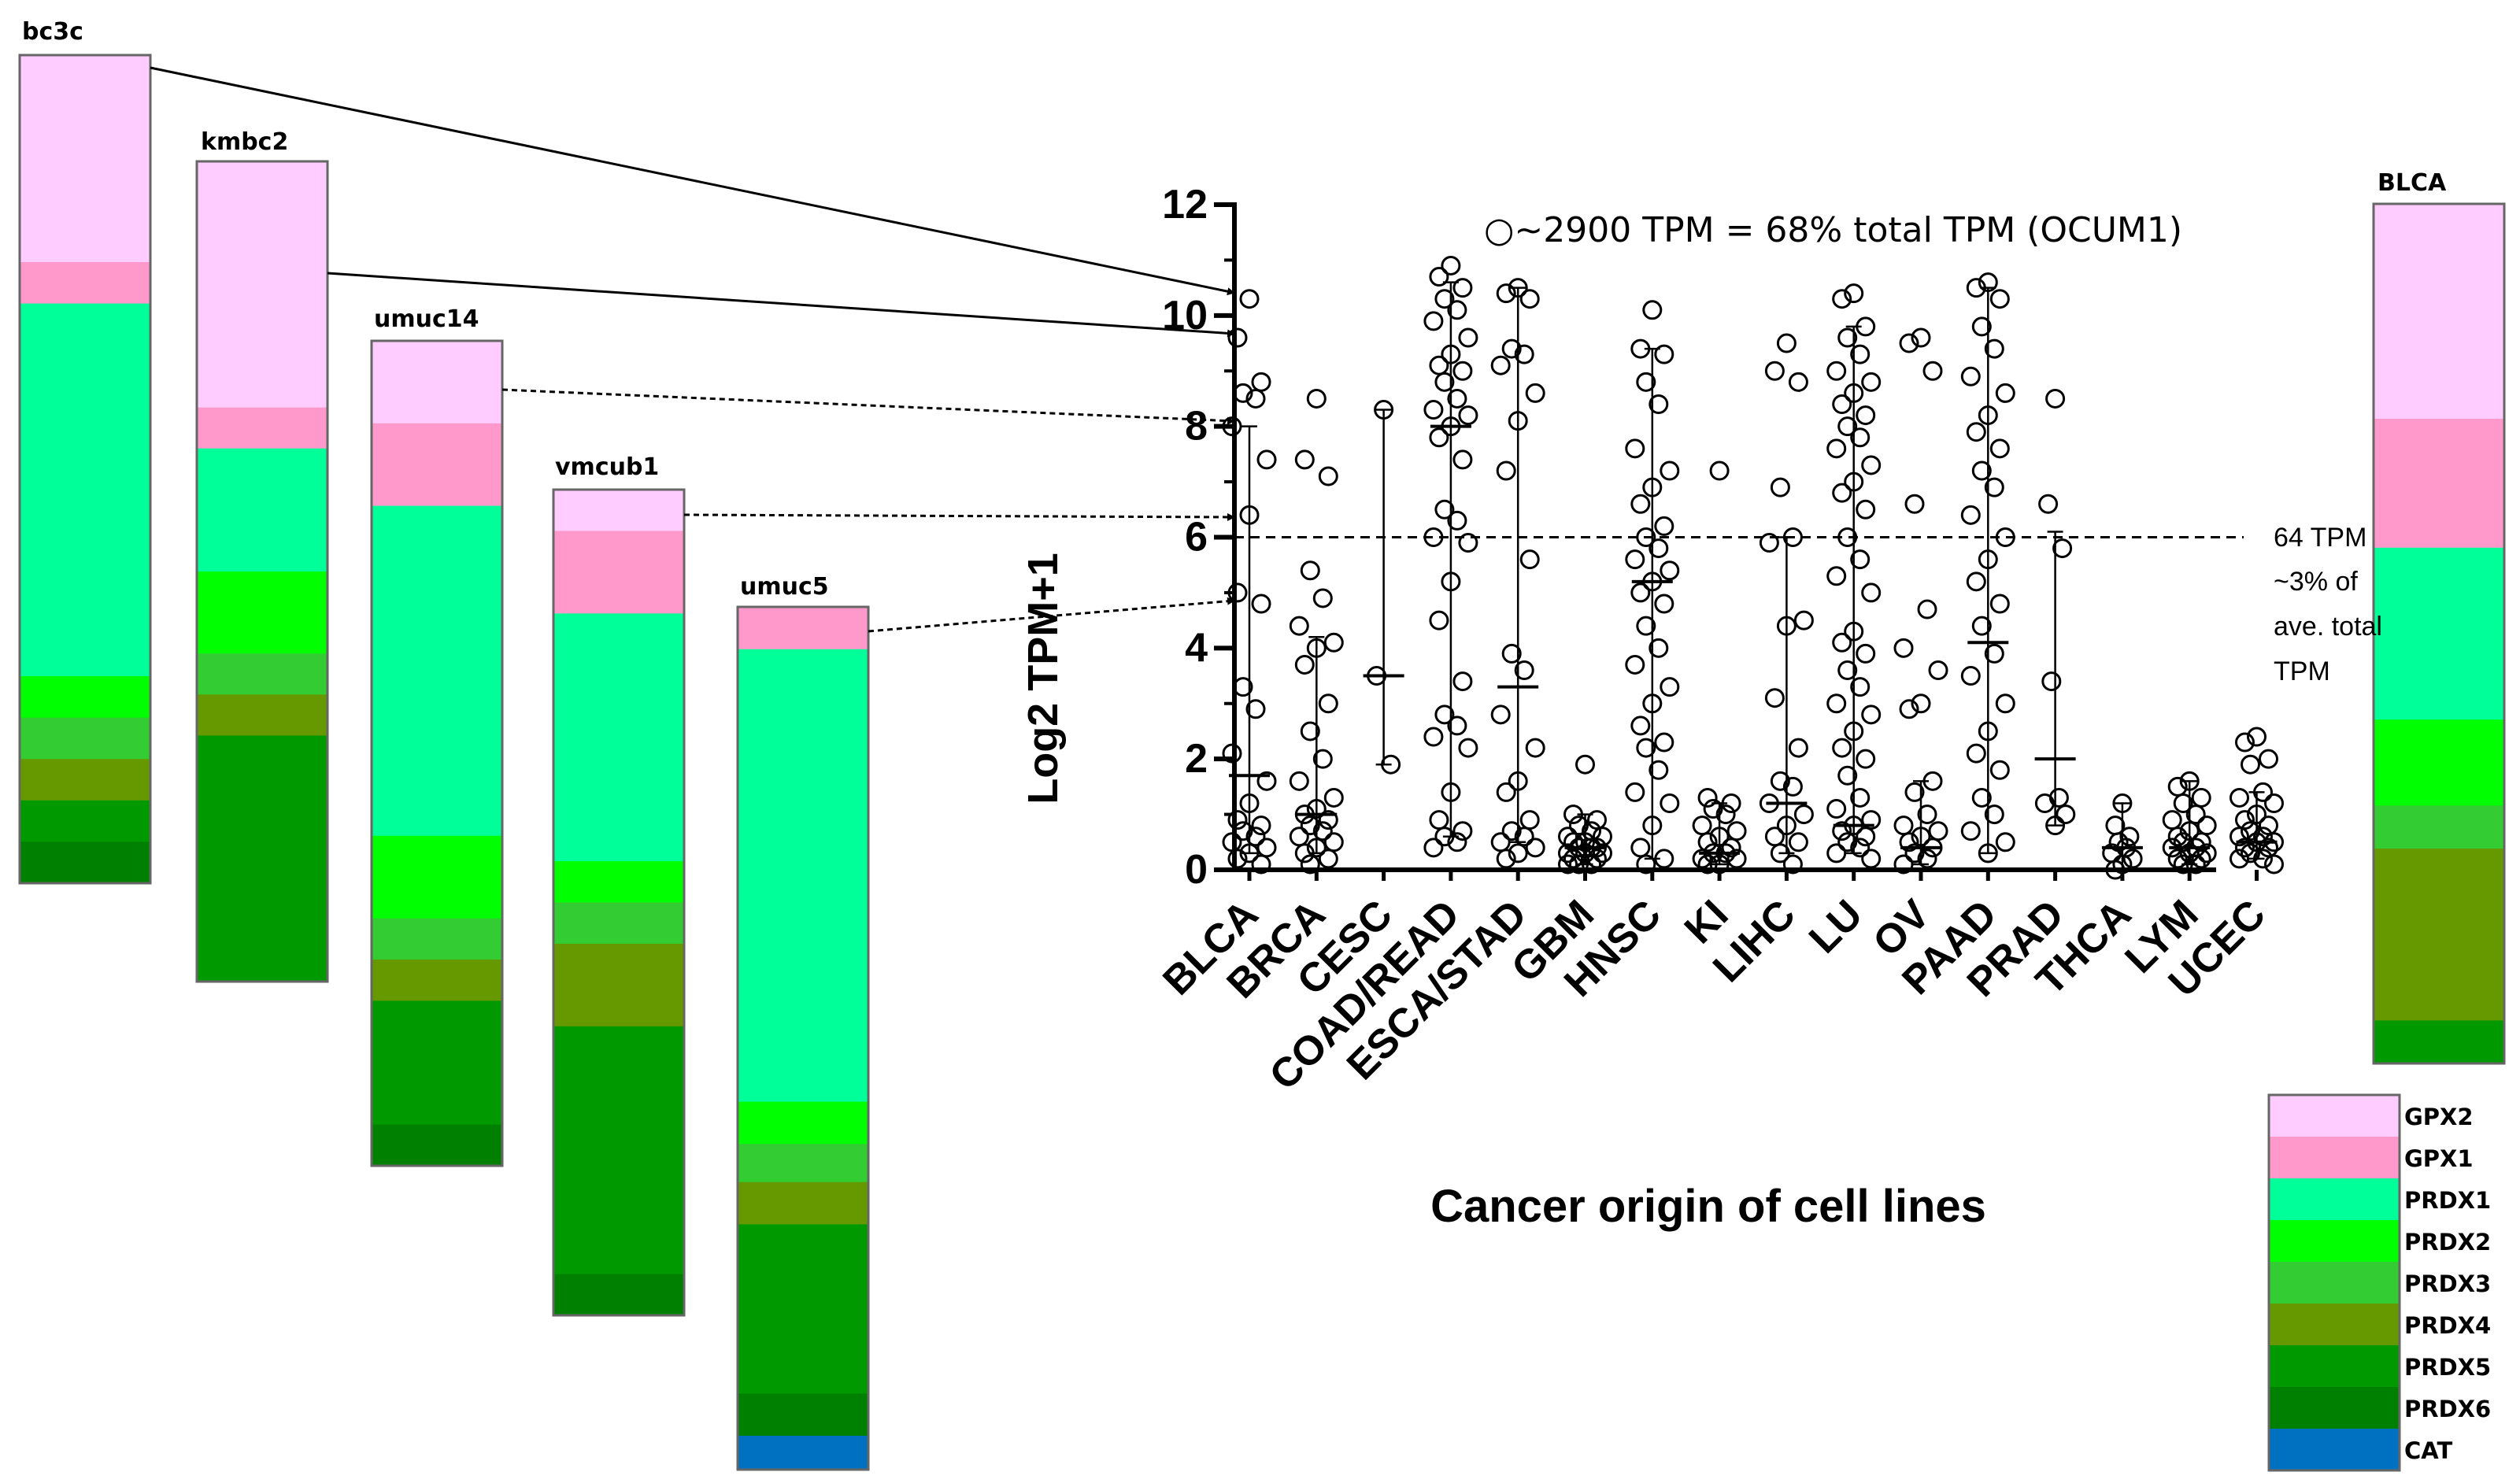 The image size is (2520, 1483). I want to click on bar-umuc14: umuc14, so click(437, 736).